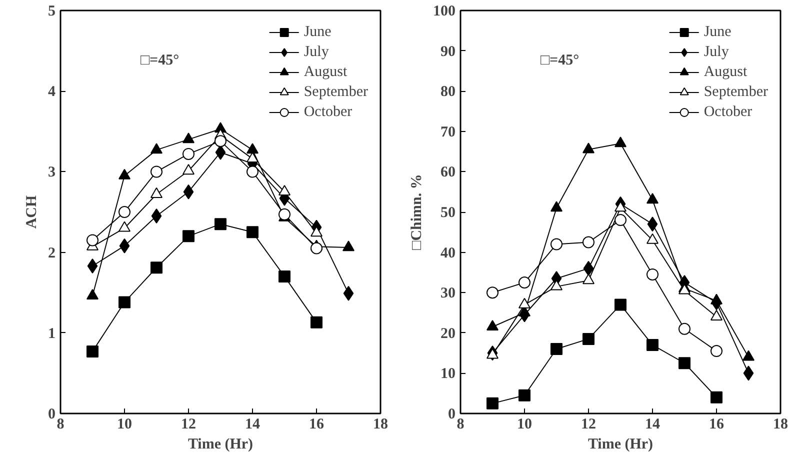  I want to click on y-tick-label: 50, so click(448, 213).